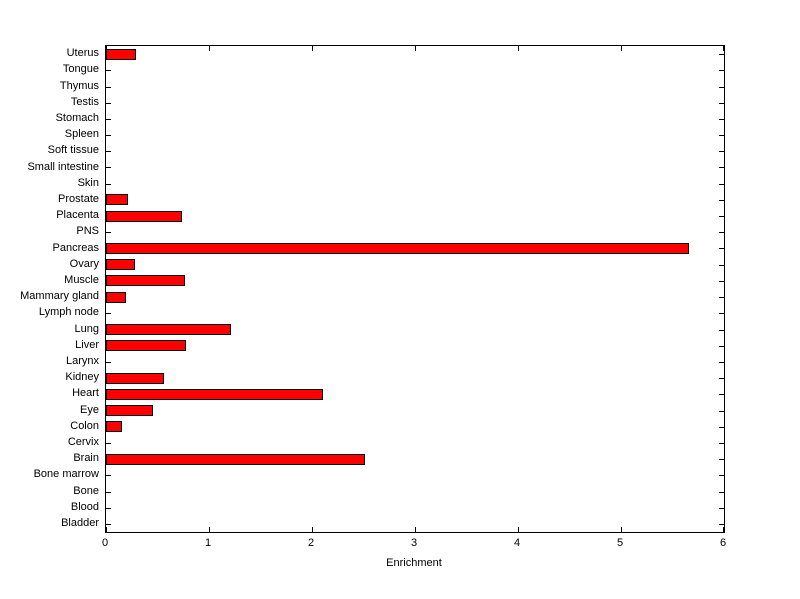  Describe the element at coordinates (80, 69) in the screenshot. I see `y-tick-label-tongue: Tongue` at that location.